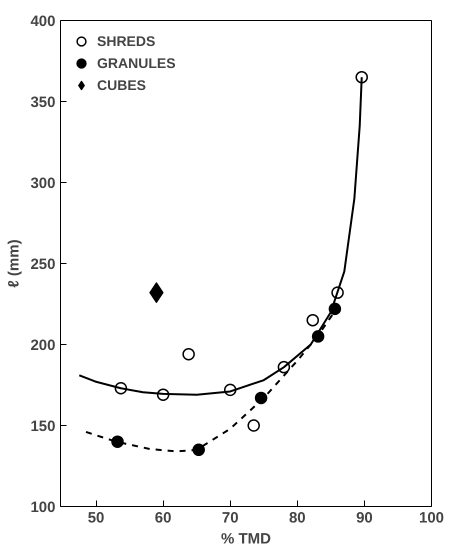  I want to click on y-tick-label: 350, so click(43, 102).